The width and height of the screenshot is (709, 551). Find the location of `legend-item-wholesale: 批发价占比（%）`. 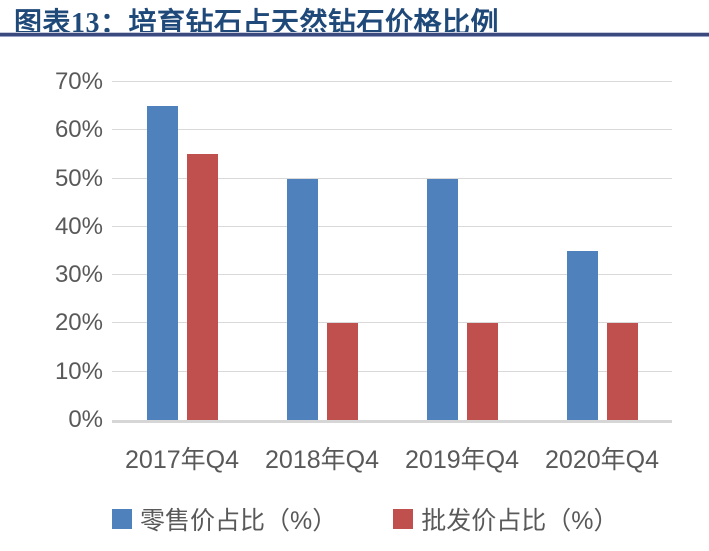

legend-item-wholesale: 批发价占比（%） is located at coordinates (505, 519).